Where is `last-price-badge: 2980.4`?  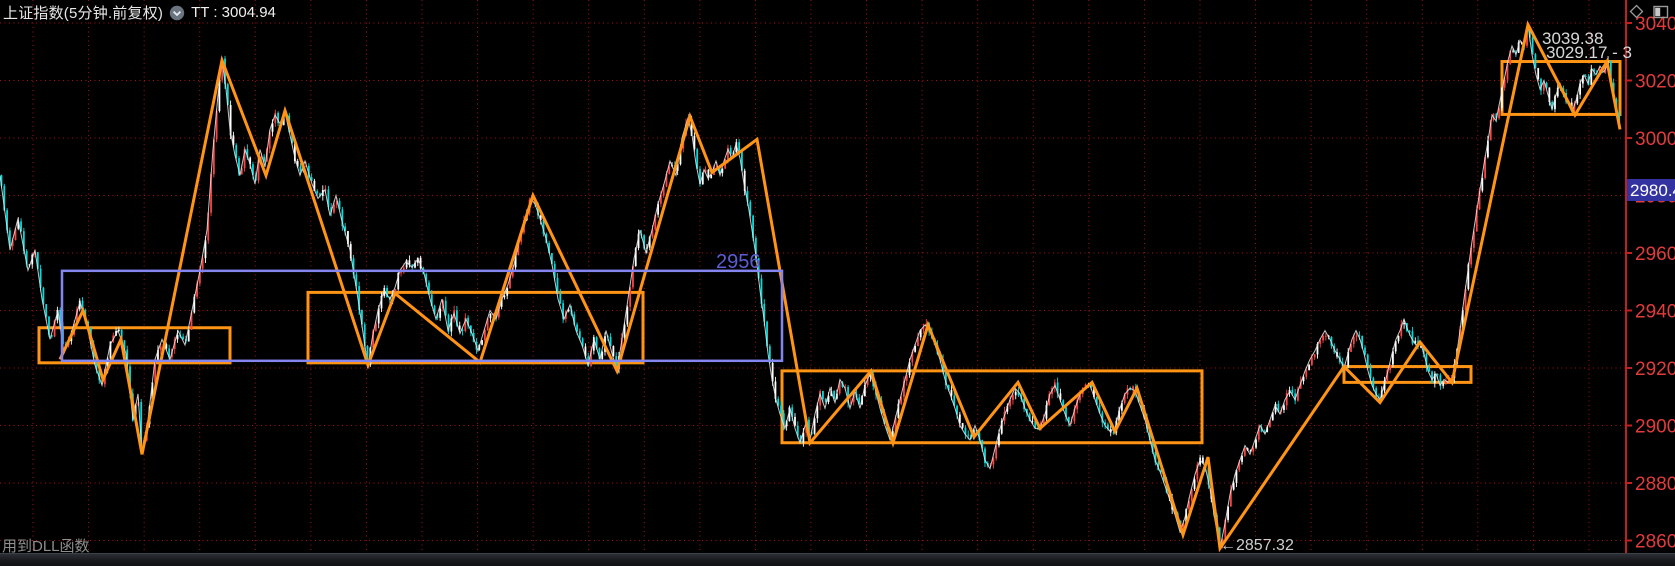
last-price-badge: 2980.4 is located at coordinates (1651, 190).